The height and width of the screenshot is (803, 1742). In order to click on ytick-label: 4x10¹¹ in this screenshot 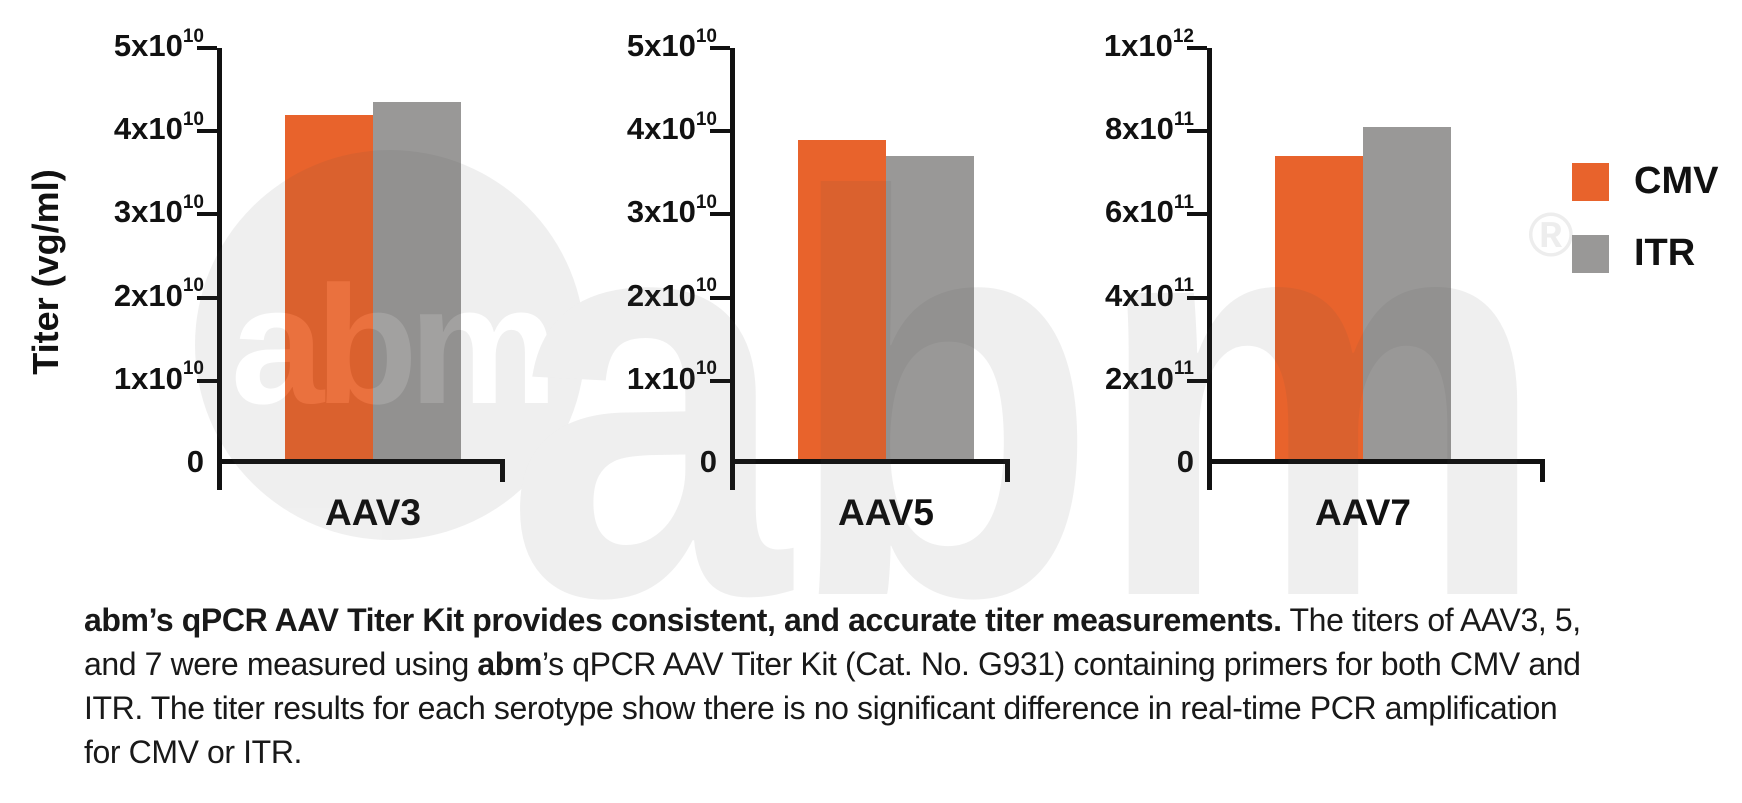, I will do `click(1149, 294)`.